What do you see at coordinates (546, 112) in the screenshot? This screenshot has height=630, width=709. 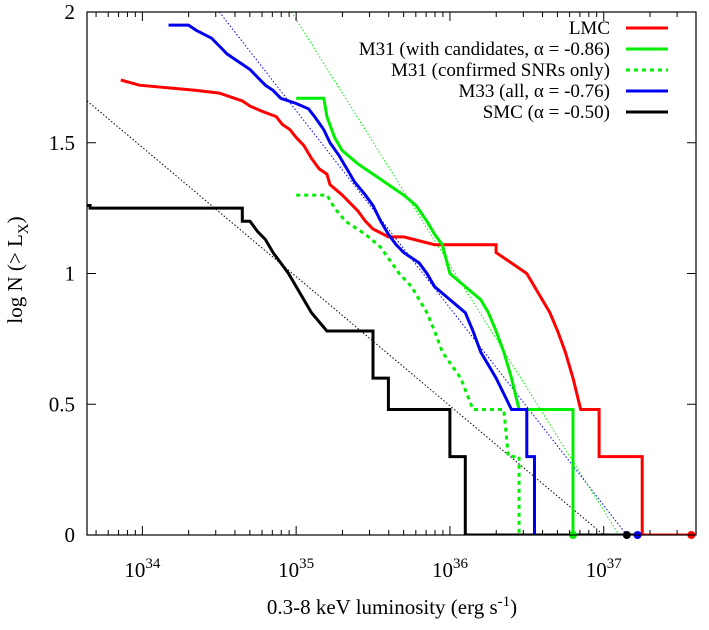 I see `legend-label-smc: SMC (α = -0.50)` at bounding box center [546, 112].